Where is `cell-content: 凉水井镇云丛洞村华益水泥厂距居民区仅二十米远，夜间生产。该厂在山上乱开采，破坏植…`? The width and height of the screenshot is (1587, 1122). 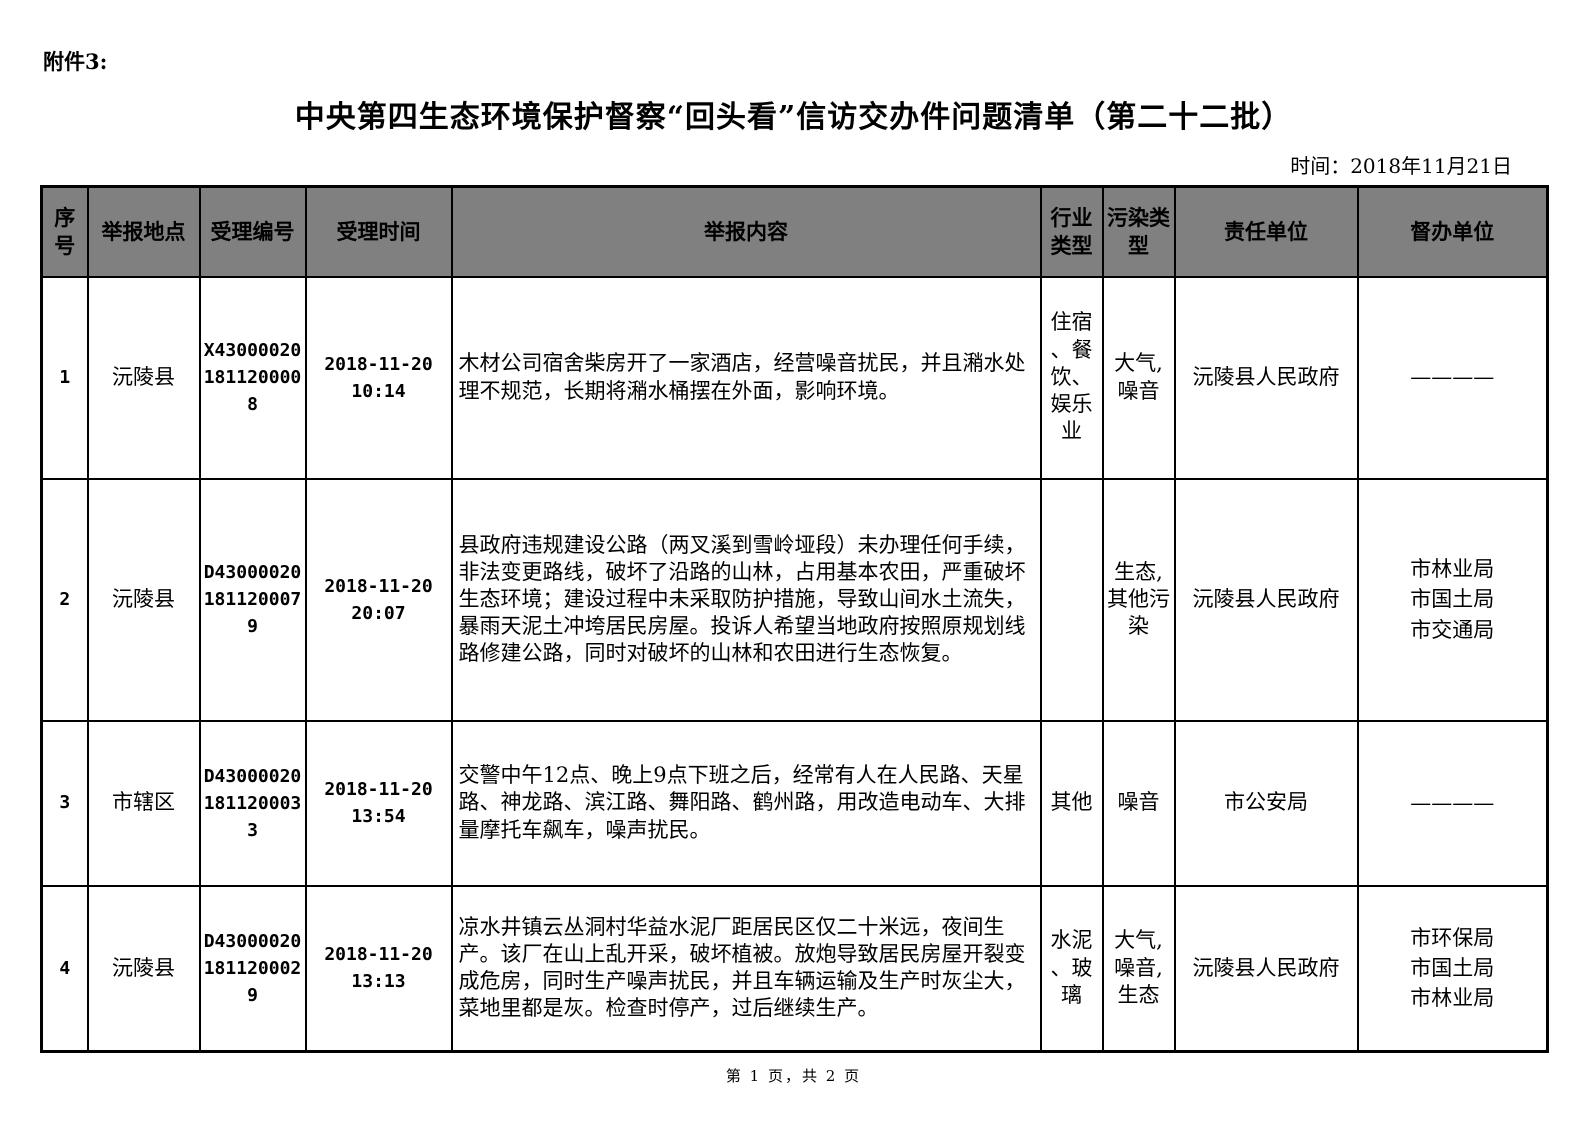
cell-content: 凉水井镇云丛洞村华益水泥厂距居民区仅二十米远，夜间生产。该厂在山上乱开采，破坏植… is located at coordinates (746, 968).